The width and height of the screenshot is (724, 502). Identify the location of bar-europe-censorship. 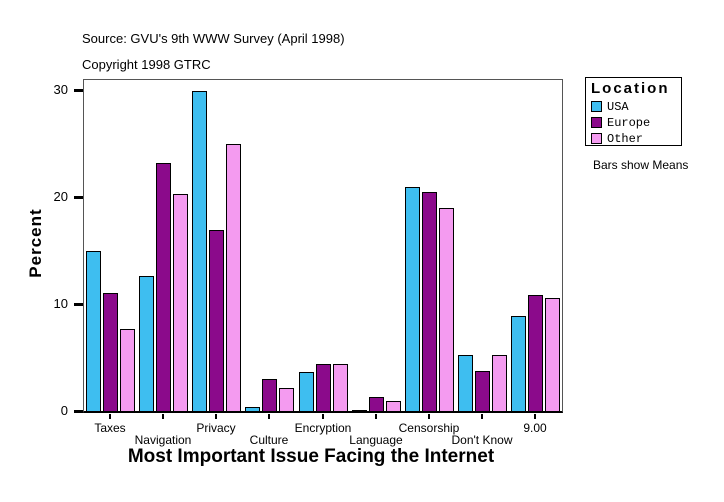
(429, 302).